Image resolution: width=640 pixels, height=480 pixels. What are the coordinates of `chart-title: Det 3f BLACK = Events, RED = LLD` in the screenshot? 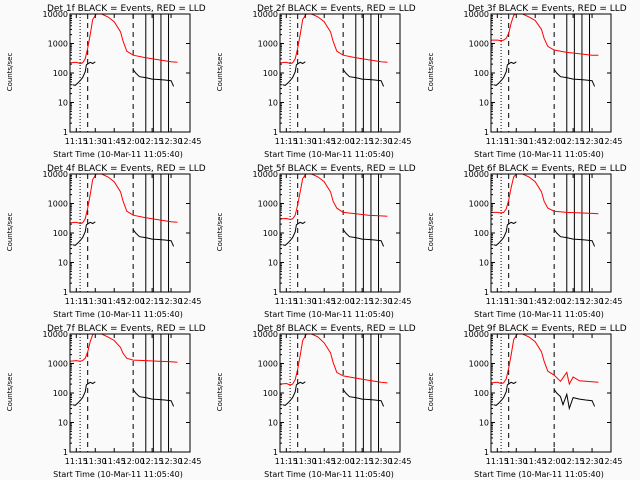 It's located at (547, 9).